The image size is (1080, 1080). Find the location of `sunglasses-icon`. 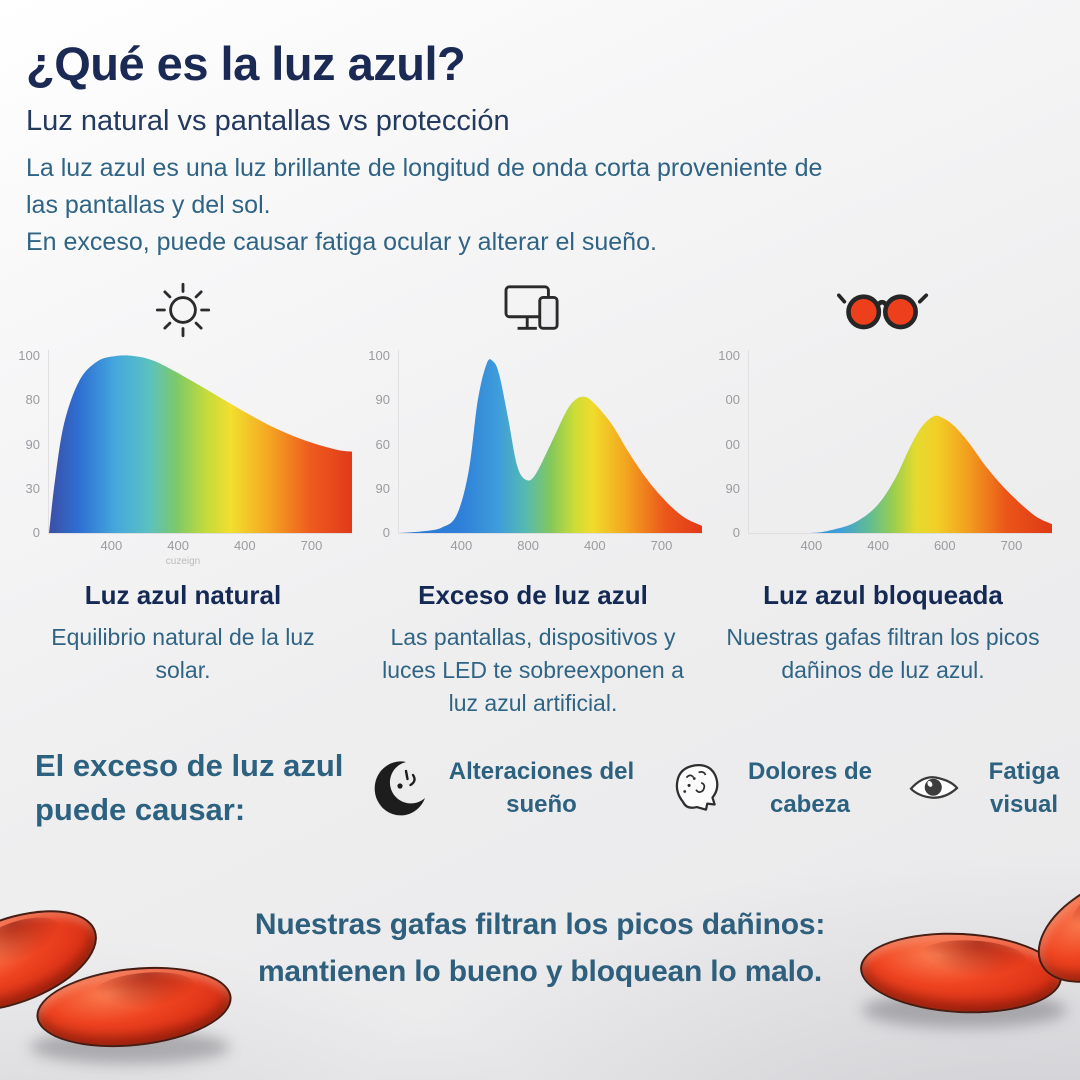

sunglasses-icon is located at coordinates (883, 310).